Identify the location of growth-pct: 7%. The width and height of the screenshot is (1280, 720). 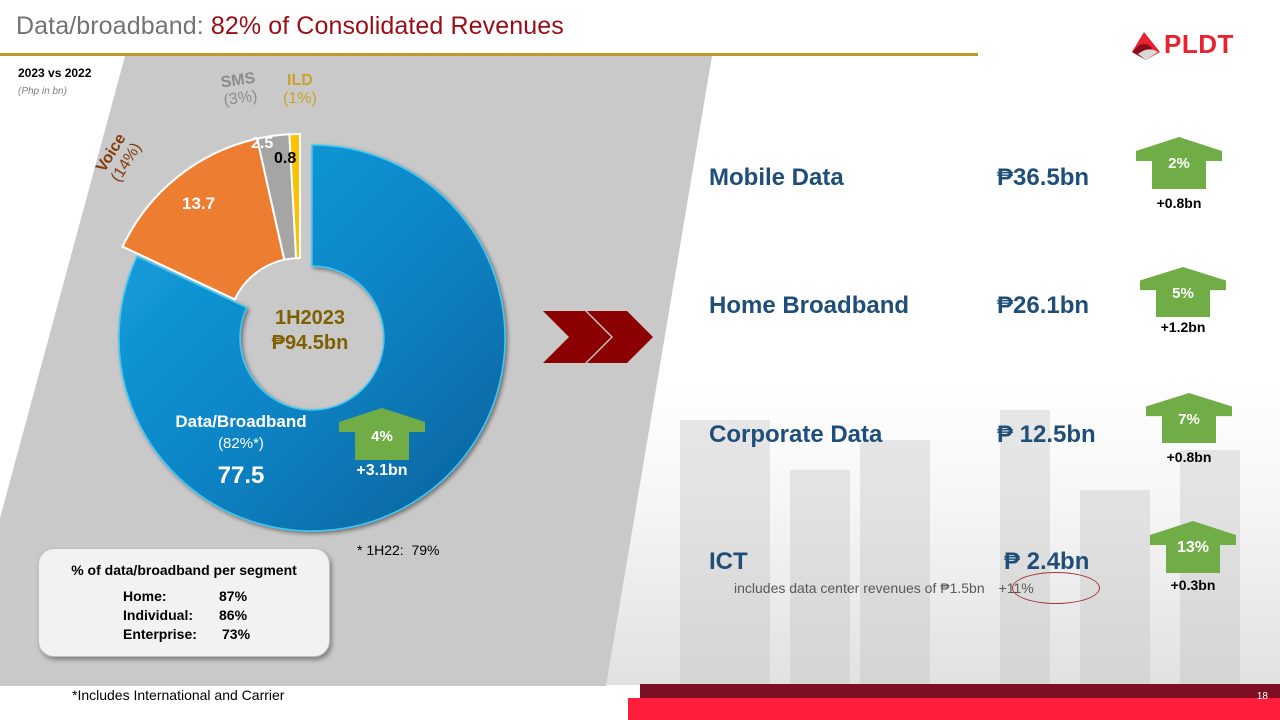
(1189, 419).